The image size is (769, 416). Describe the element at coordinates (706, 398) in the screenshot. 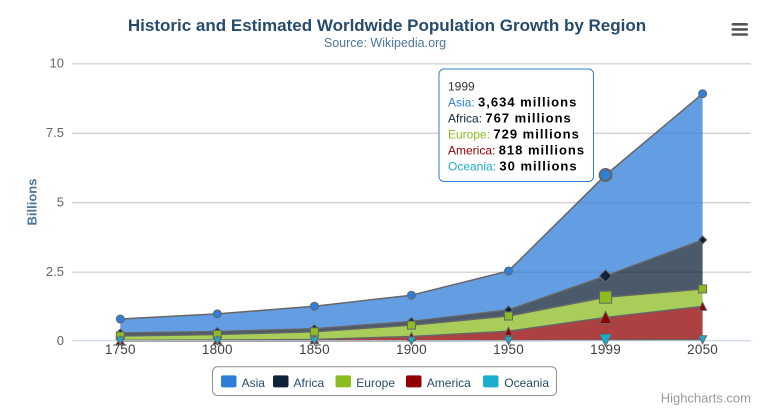

I see `svg-text: Highcharts.com` at that location.